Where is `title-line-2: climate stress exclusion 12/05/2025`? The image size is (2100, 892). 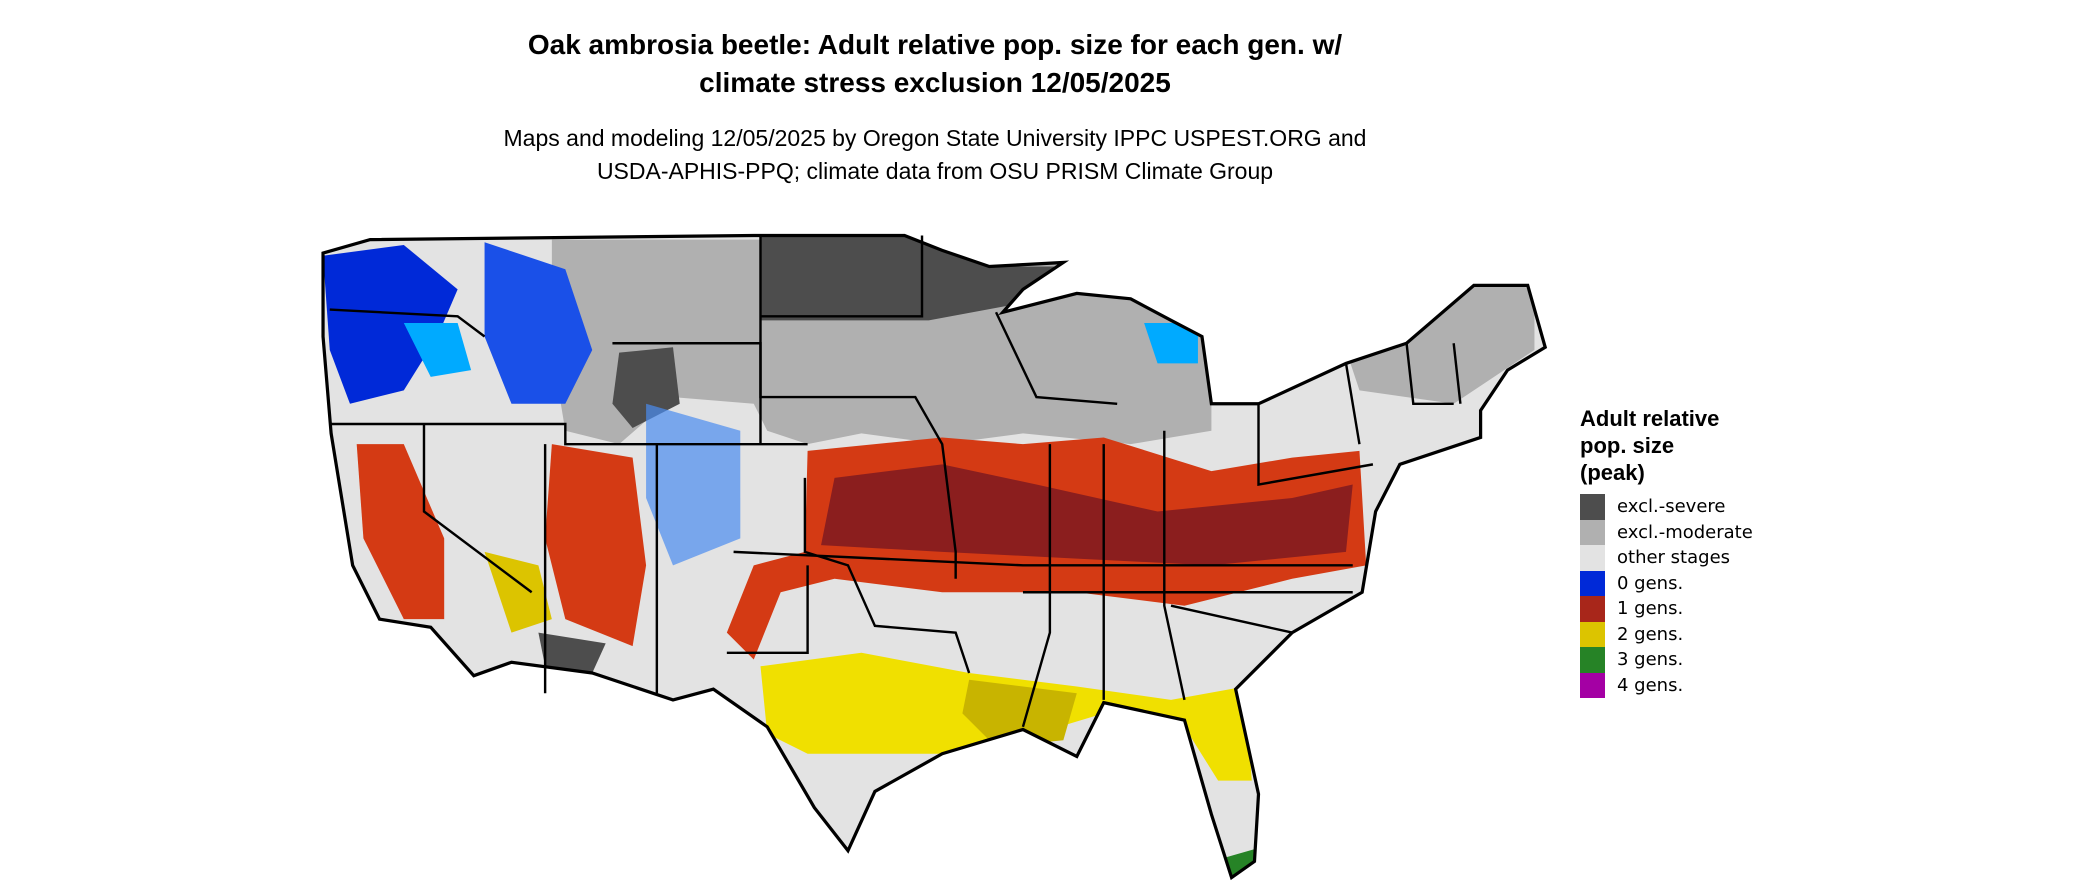
title-line-2: climate stress exclusion 12/05/2025 is located at coordinates (935, 82).